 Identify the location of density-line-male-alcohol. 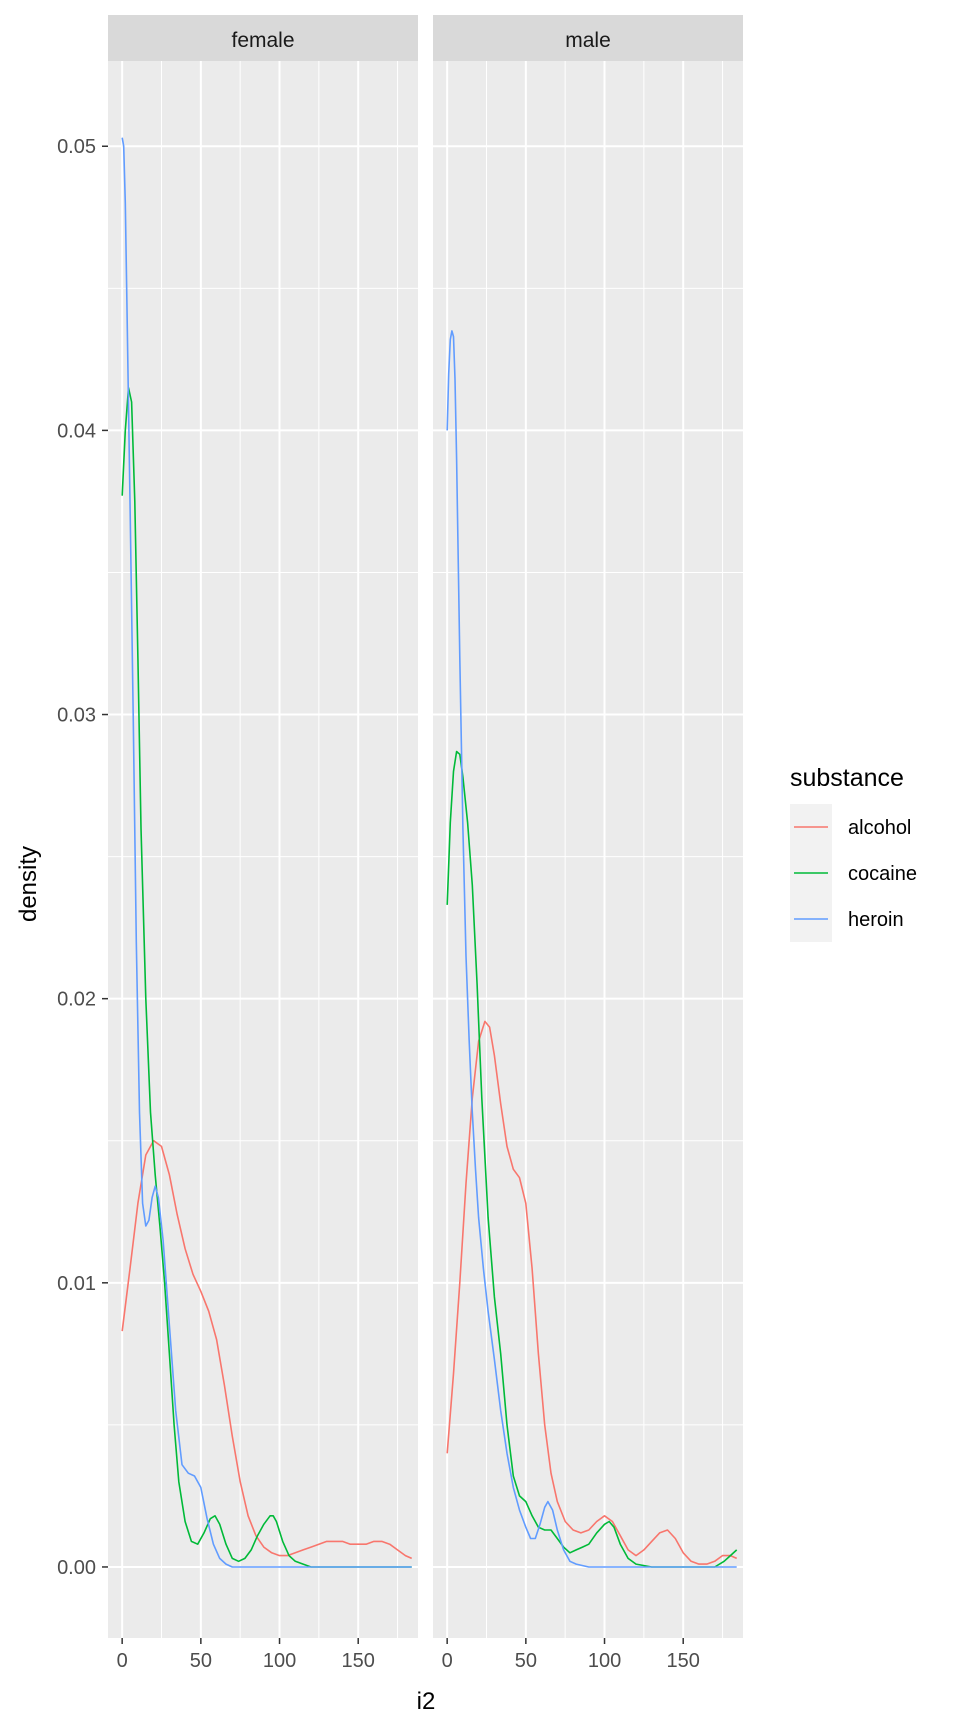
(592, 1292).